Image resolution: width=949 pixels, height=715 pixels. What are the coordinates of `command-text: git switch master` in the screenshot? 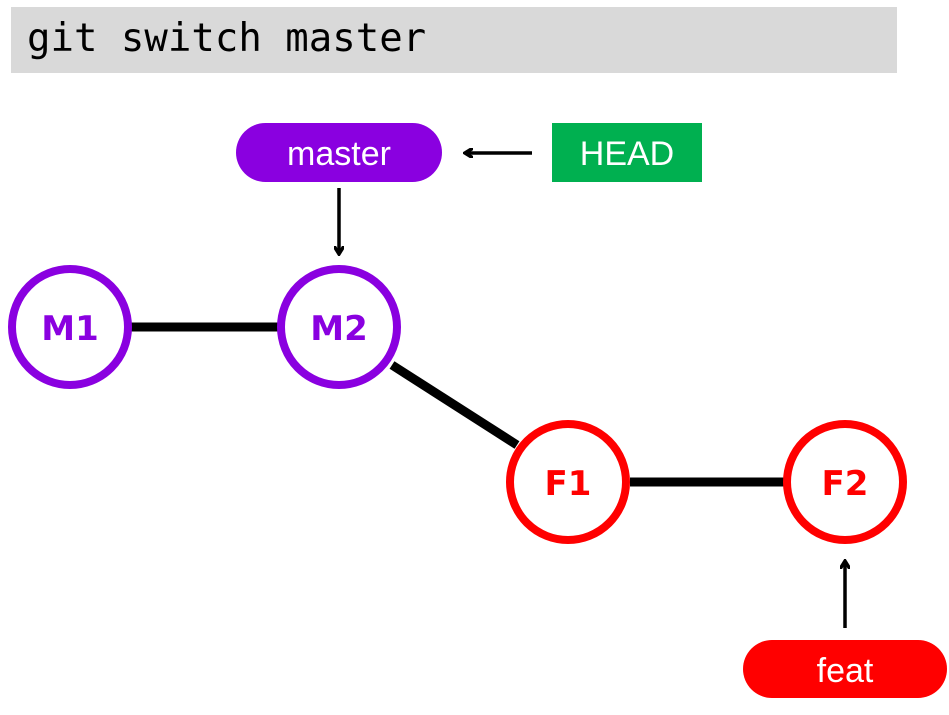 It's located at (227, 38).